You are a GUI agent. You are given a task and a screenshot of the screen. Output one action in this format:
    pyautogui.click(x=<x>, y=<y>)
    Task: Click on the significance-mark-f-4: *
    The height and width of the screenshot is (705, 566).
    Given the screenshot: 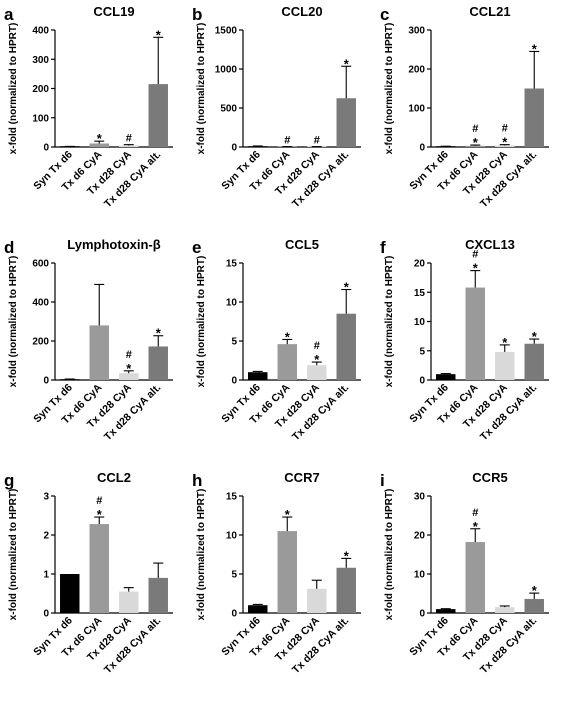 What is the action you would take?
    pyautogui.click(x=535, y=336)
    